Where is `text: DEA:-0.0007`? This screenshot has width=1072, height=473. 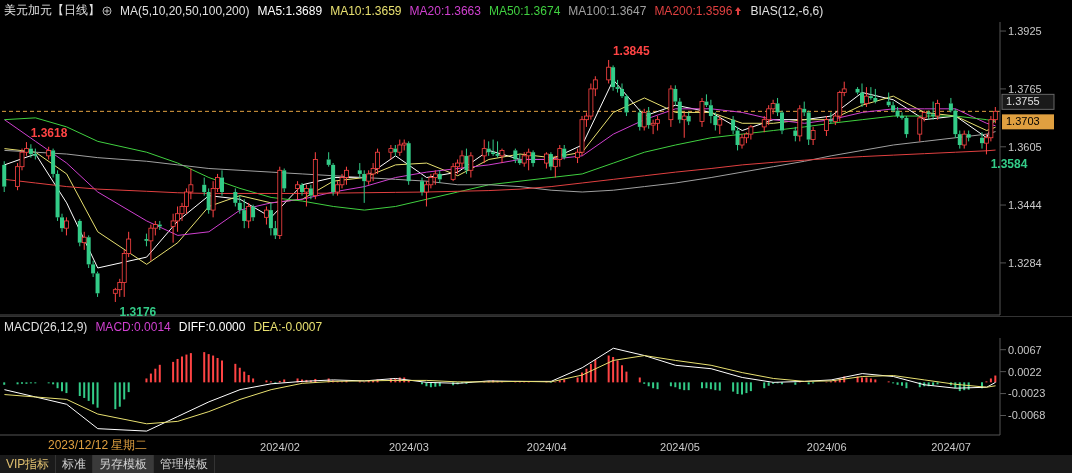
text: DEA:-0.0007 is located at coordinates (288, 327).